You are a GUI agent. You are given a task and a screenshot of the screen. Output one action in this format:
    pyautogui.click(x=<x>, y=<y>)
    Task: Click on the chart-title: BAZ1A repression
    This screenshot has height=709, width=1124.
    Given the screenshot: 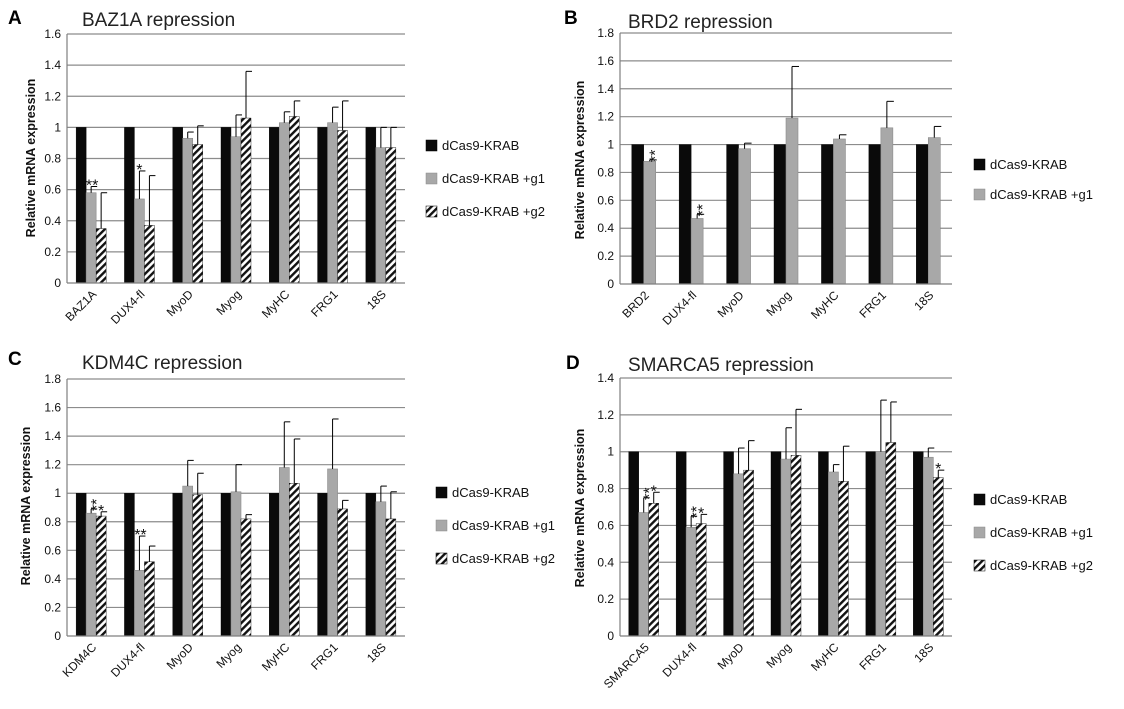 What is the action you would take?
    pyautogui.click(x=158, y=20)
    